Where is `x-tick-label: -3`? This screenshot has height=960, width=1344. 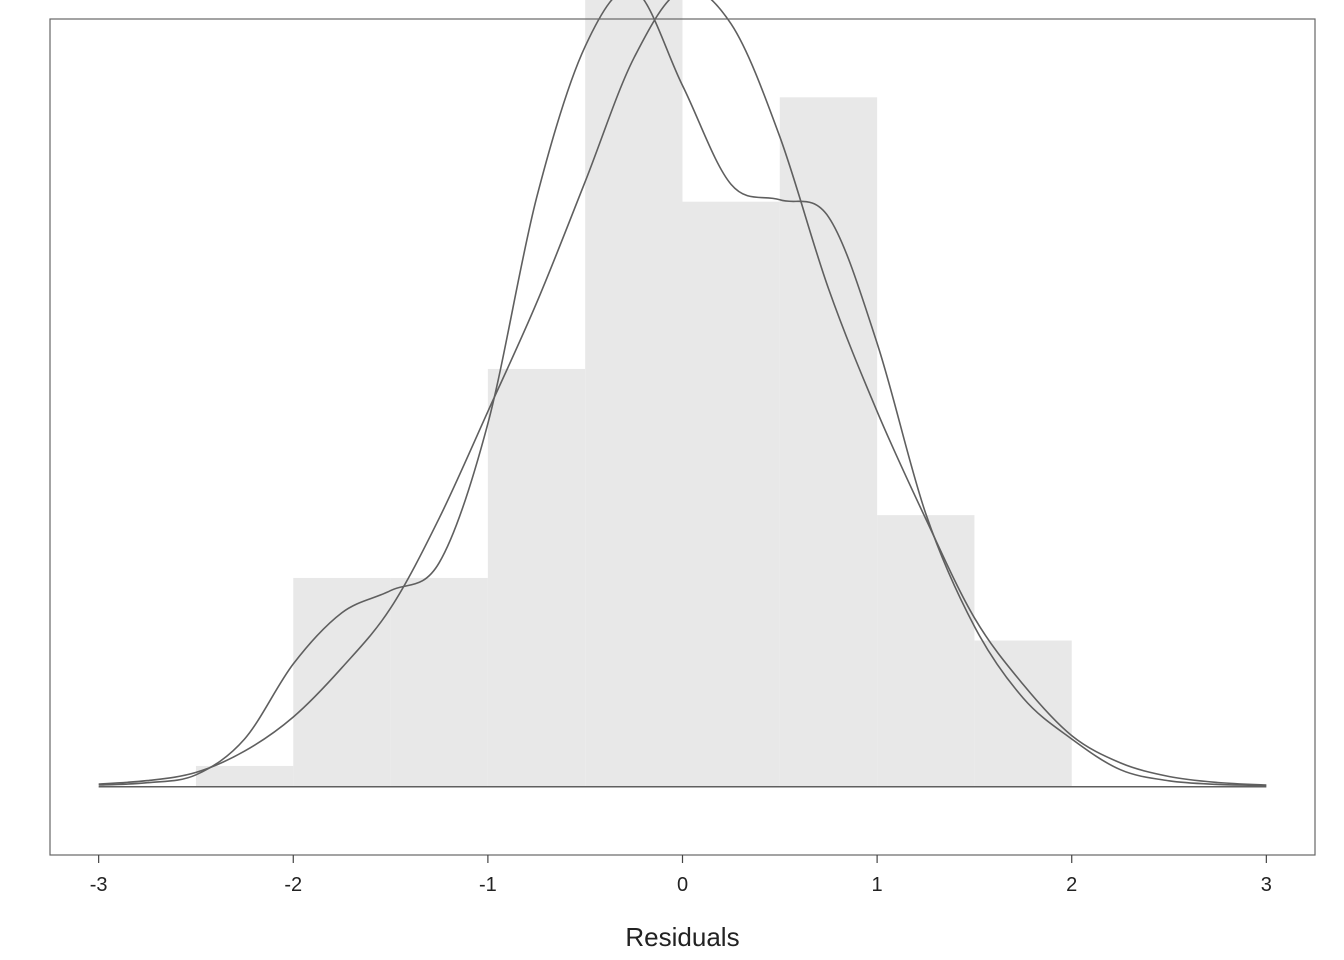 x-tick-label: -3 is located at coordinates (99, 885).